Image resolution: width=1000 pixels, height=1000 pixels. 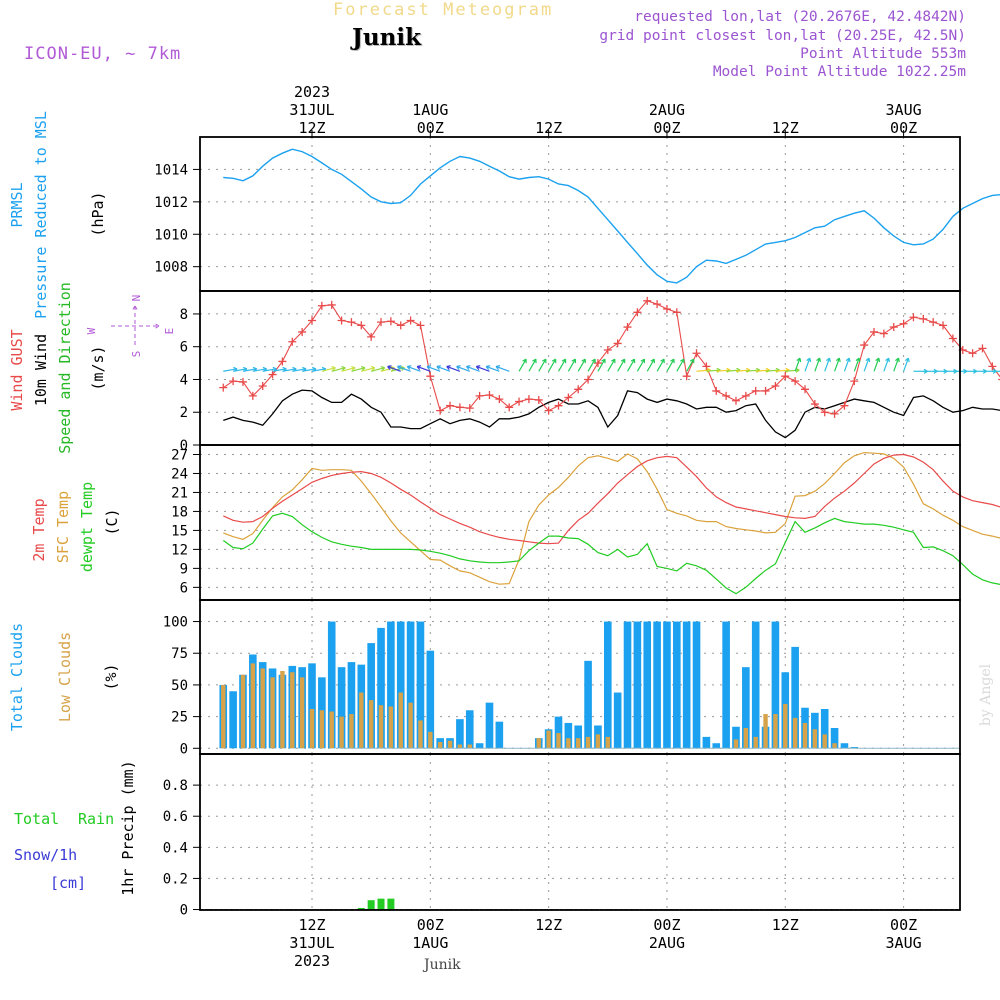 What do you see at coordinates (111, 676) in the screenshot?
I see `clouds-unit: (%)` at bounding box center [111, 676].